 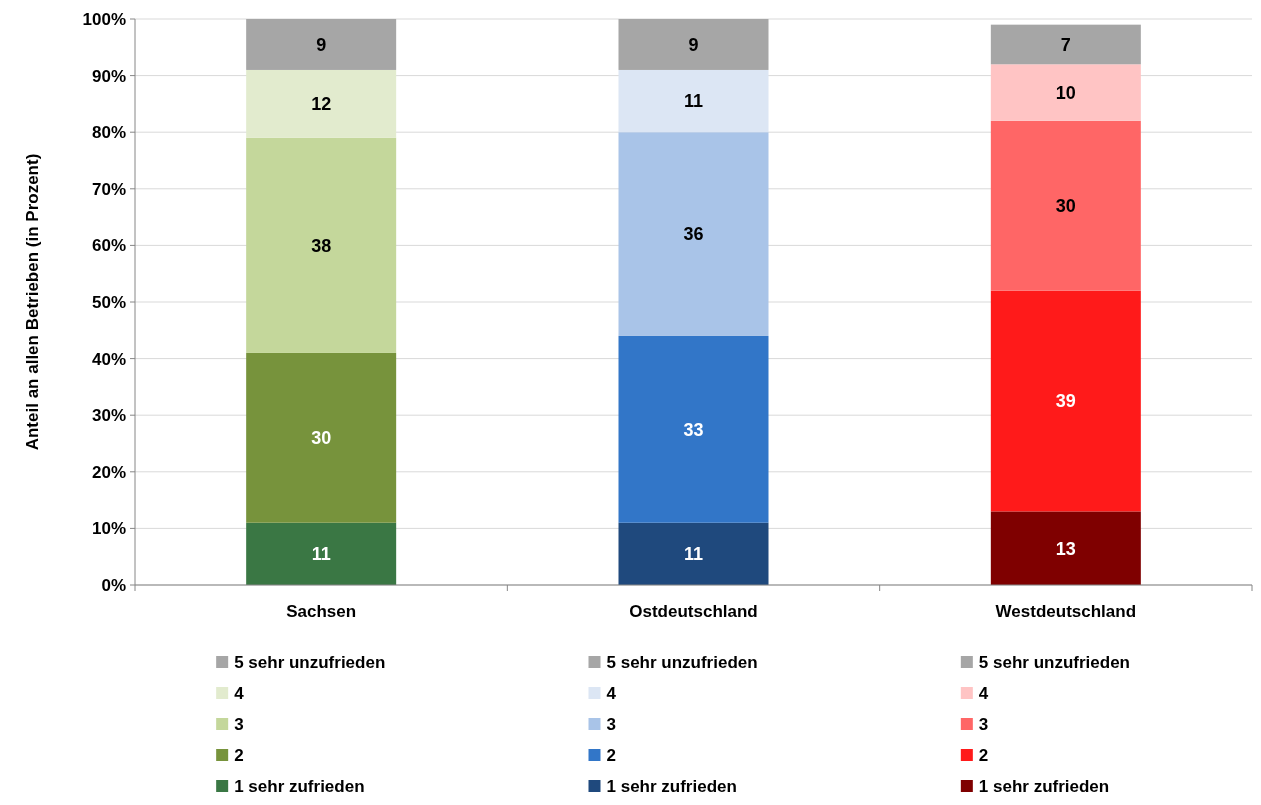 What do you see at coordinates (1066, 611) in the screenshot?
I see `x-tick-label: Westdeutschland` at bounding box center [1066, 611].